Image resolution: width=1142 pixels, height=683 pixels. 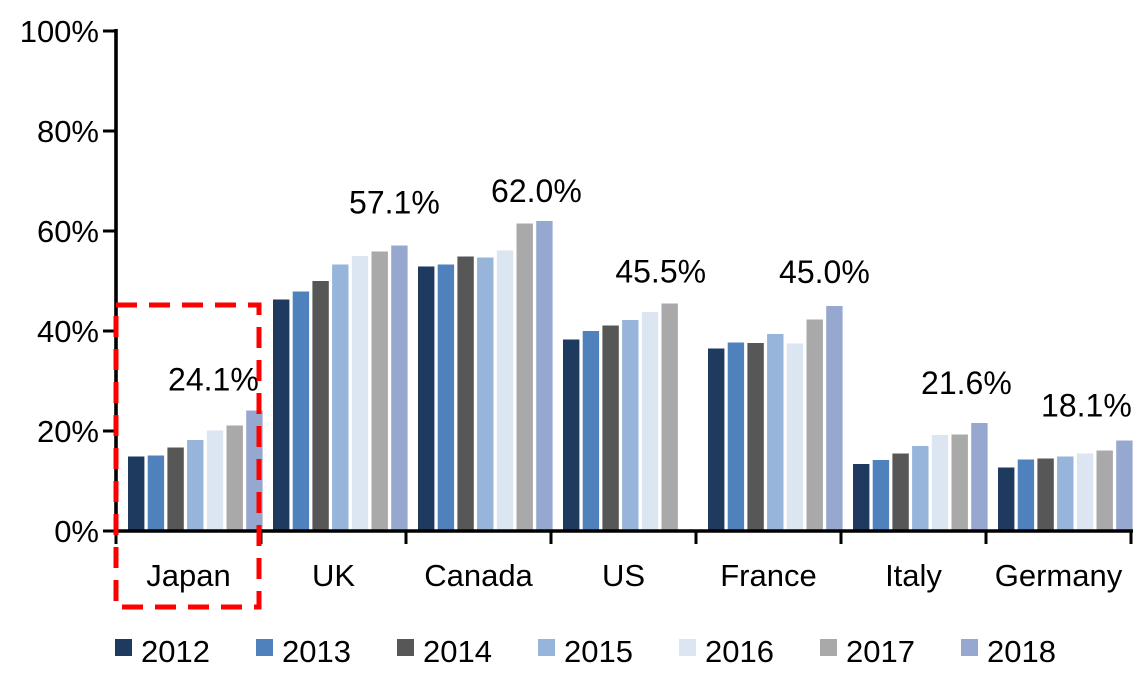 I want to click on legend-item-2014: 2014, so click(x=444, y=651).